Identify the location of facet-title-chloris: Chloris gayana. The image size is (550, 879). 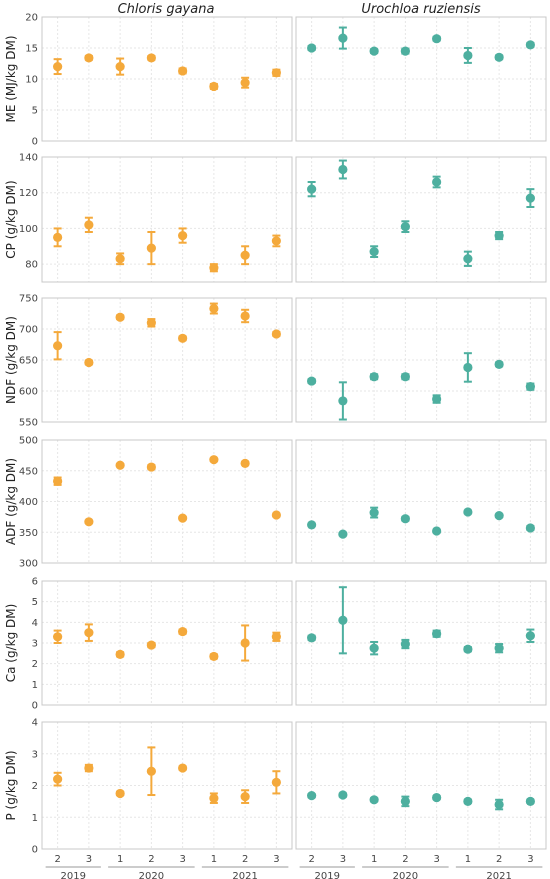
(166, 9).